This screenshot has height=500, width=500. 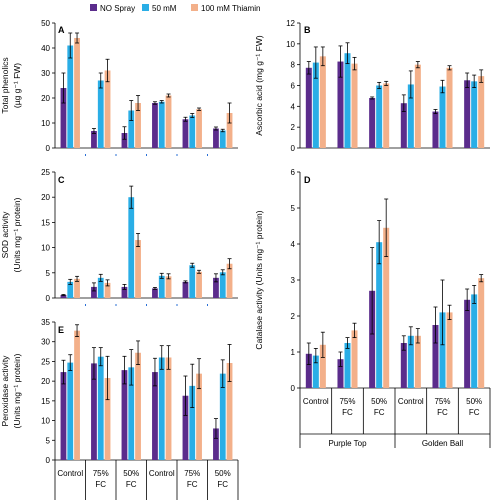 I want to click on y-axis-label: Ascorbic acid (mg g⁻¹ FW), so click(x=259, y=85).